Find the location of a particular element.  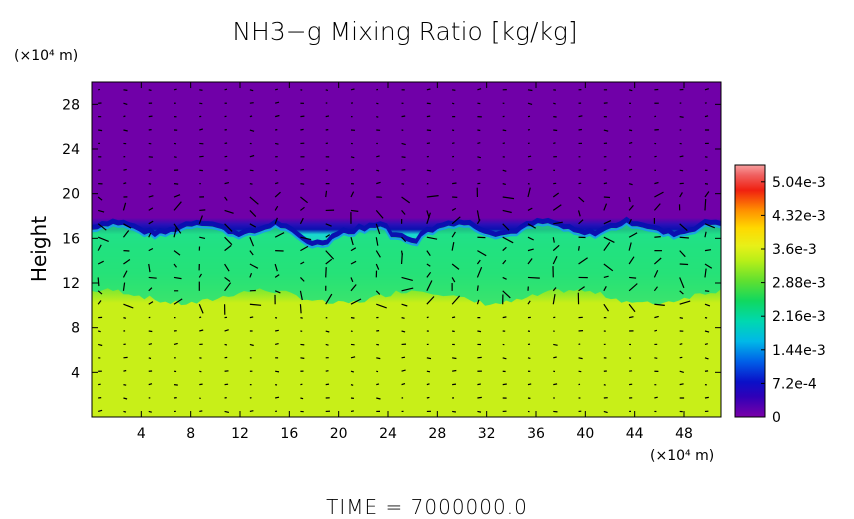

colorbar-label: 7.2e-4 is located at coordinates (794, 384).